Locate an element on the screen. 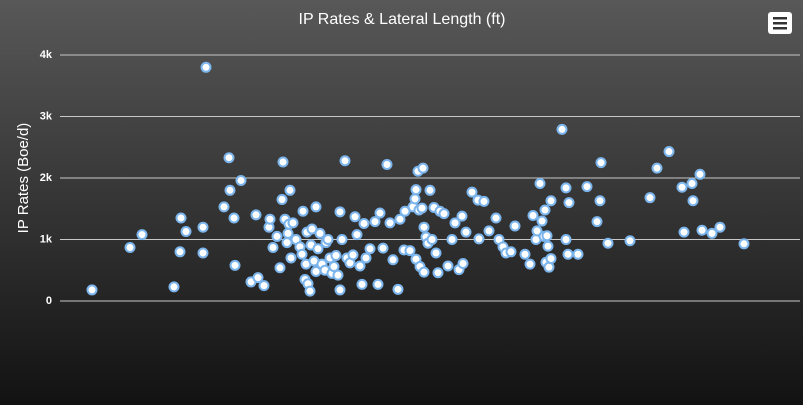 This screenshot has width=803, height=405. y-axis-title: IP Rates (Boe/d) is located at coordinates (23, 178).